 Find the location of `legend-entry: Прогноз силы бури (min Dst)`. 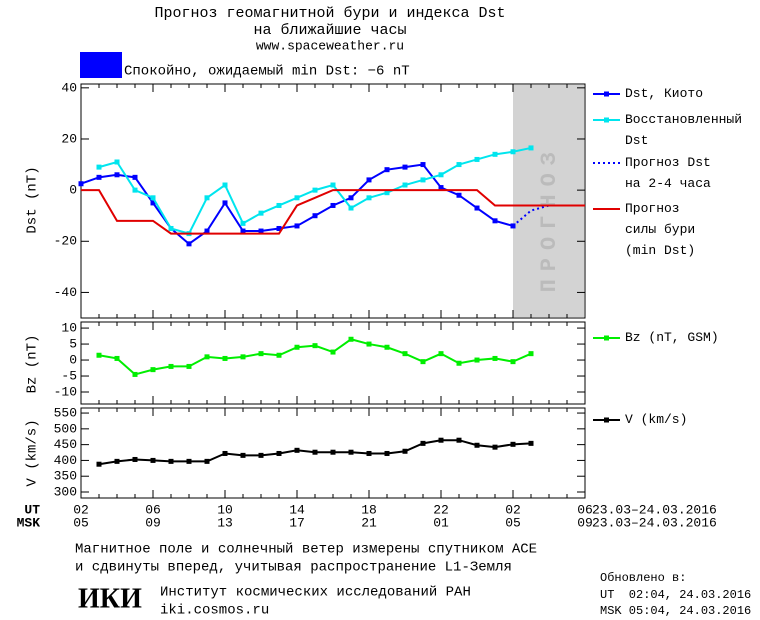

legend-entry: Прогноз силы бури (min Dst) is located at coordinates (660, 229).